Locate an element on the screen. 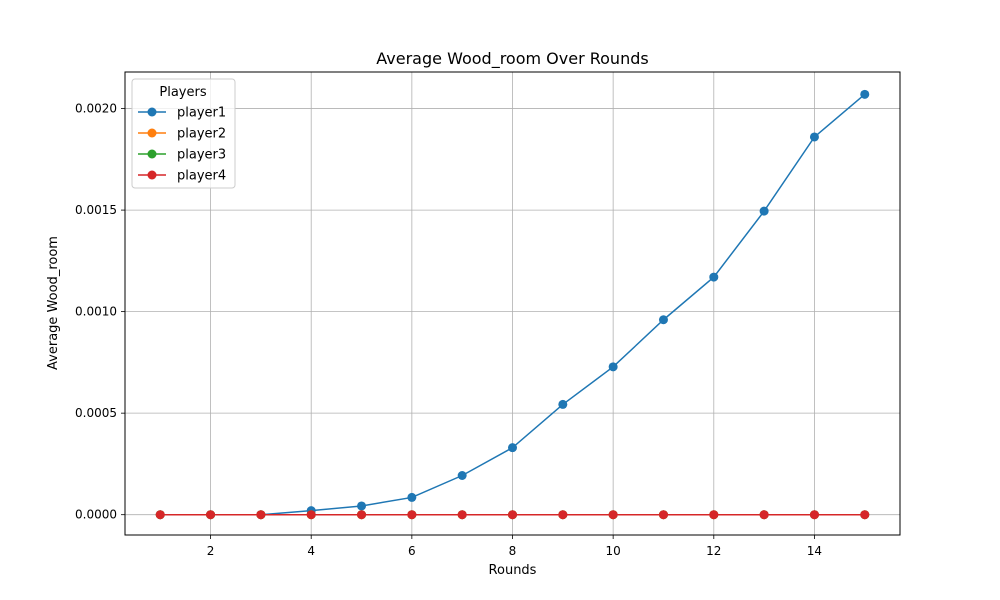  y-tick-label: 0.0005 is located at coordinates (96, 413).